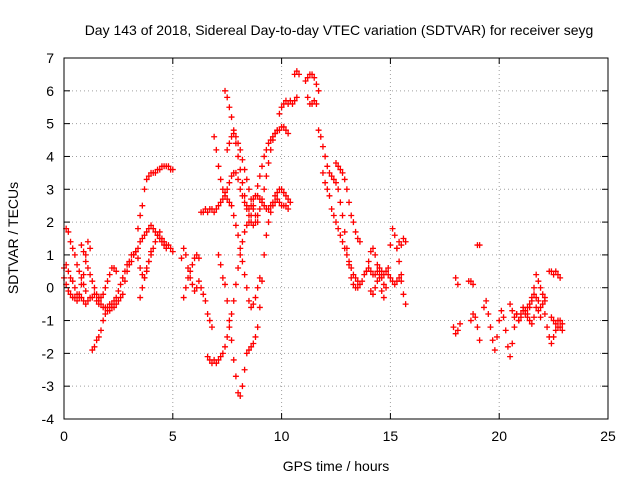 This screenshot has width=640, height=485. I want to click on y-tick-label: 4, so click(50, 156).